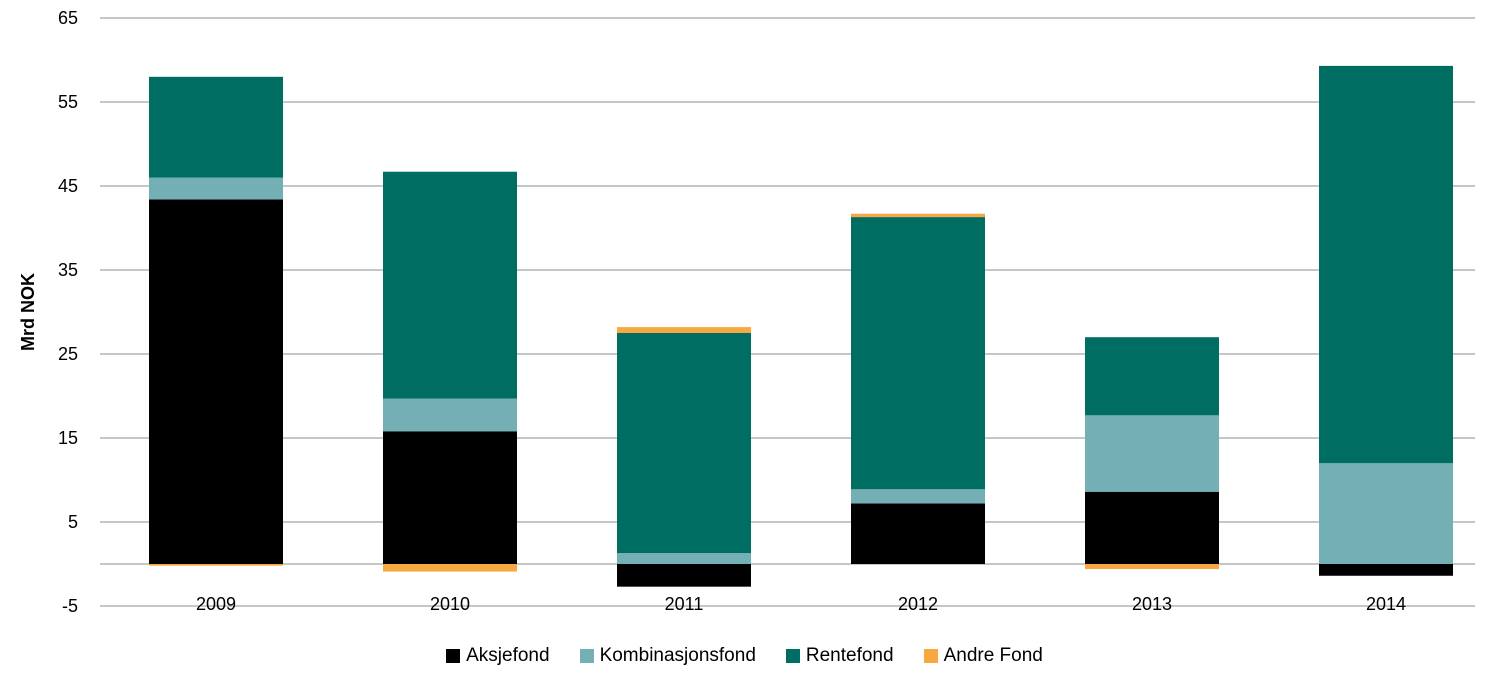  What do you see at coordinates (68, 438) in the screenshot?
I see `y-tick-label: 15` at bounding box center [68, 438].